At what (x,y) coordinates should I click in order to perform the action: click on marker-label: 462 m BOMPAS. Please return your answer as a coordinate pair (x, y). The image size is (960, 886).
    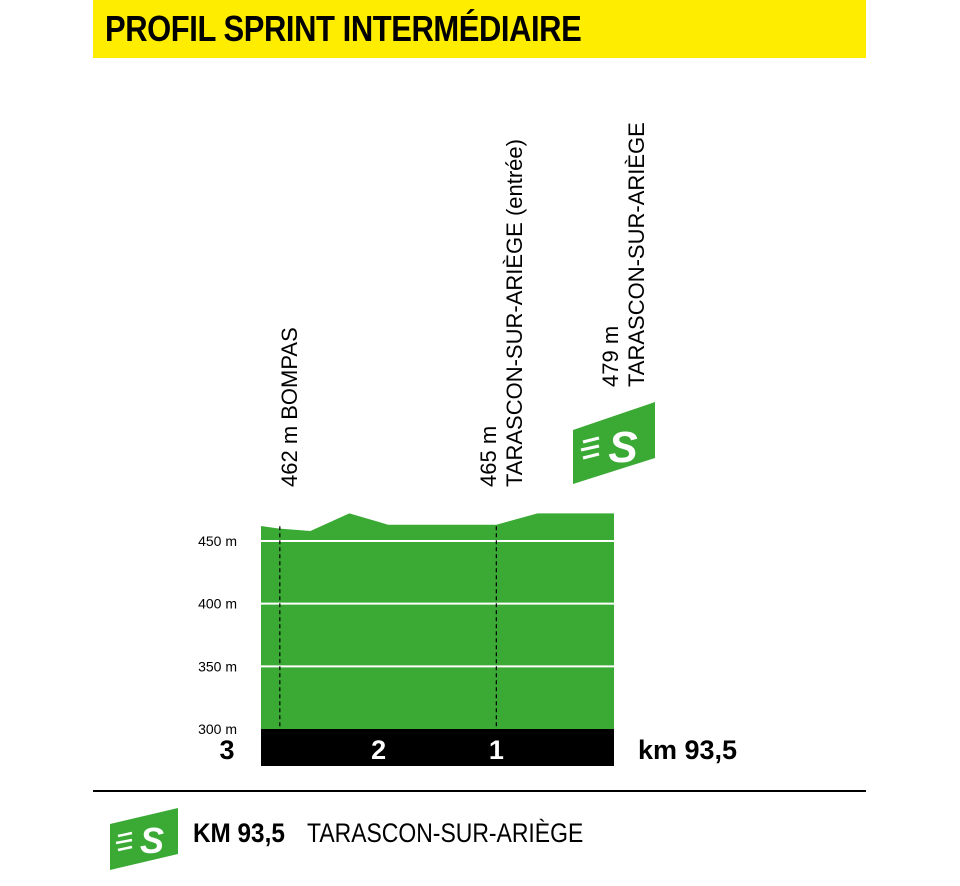
    Looking at the image, I should click on (289, 407).